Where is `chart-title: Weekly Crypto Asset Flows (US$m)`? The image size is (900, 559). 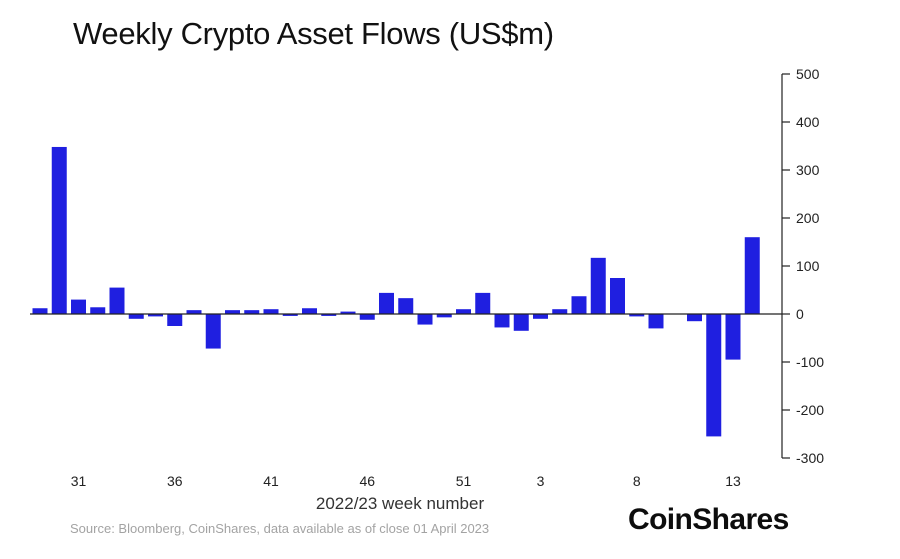 chart-title: Weekly Crypto Asset Flows (US$m) is located at coordinates (313, 33).